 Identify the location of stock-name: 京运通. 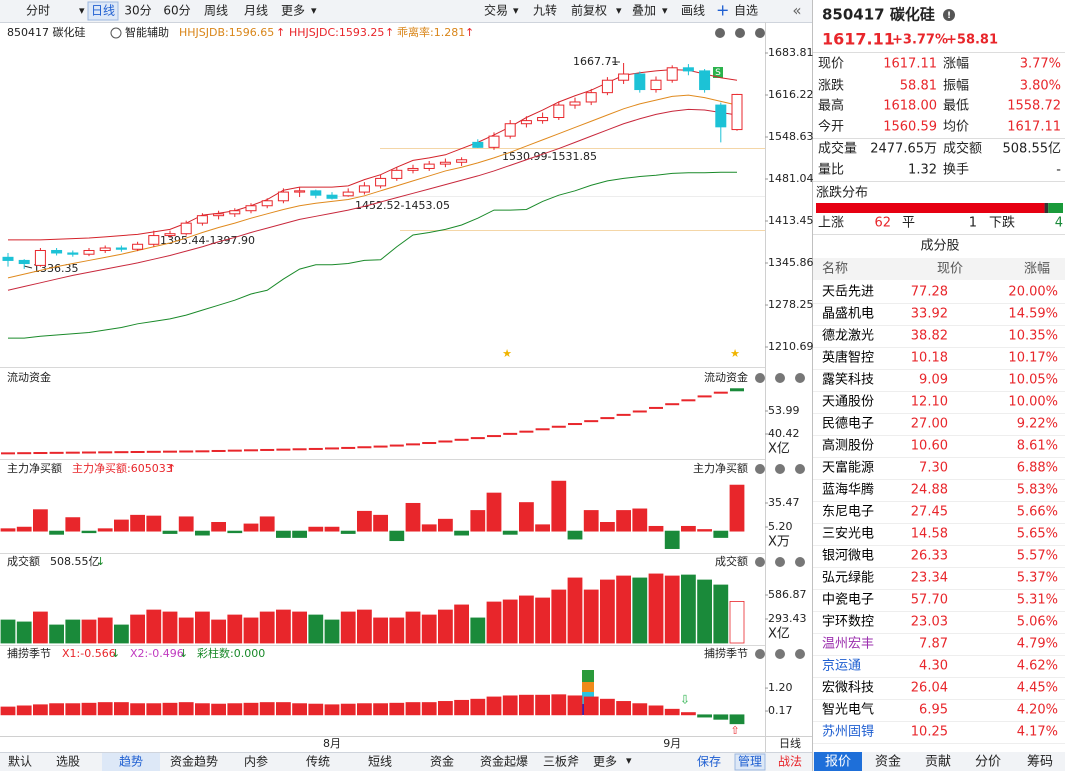
(841, 666).